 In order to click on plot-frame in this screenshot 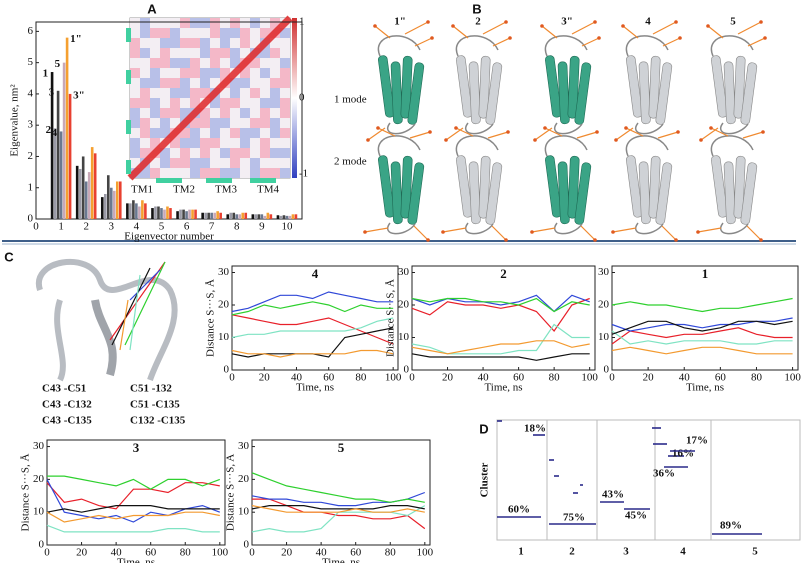, I will do `click(341, 492)`.